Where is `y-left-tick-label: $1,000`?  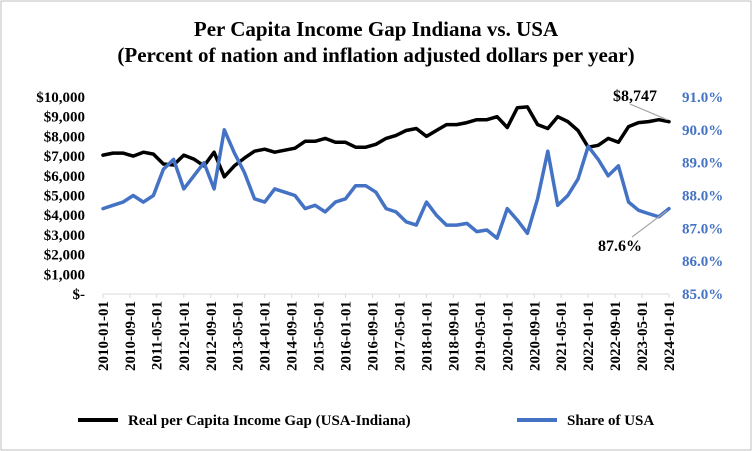 y-left-tick-label: $1,000 is located at coordinates (64, 275).